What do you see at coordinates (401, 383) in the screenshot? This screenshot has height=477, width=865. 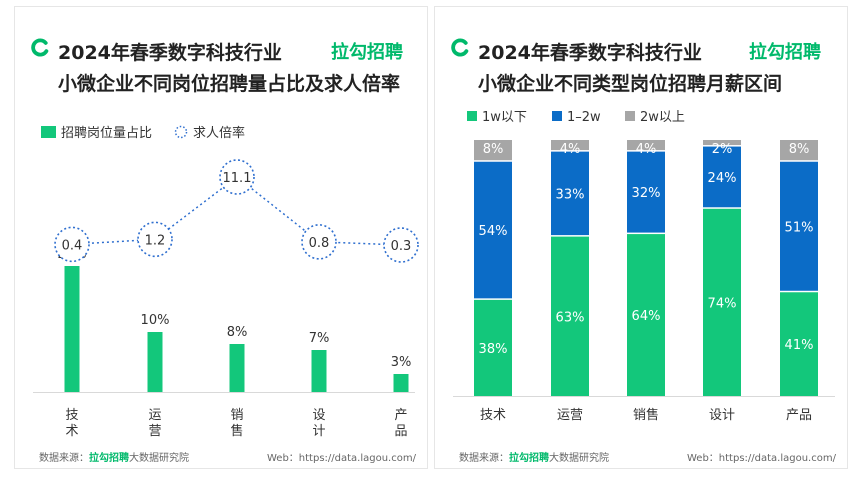 I see `bar-share-产品` at bounding box center [401, 383].